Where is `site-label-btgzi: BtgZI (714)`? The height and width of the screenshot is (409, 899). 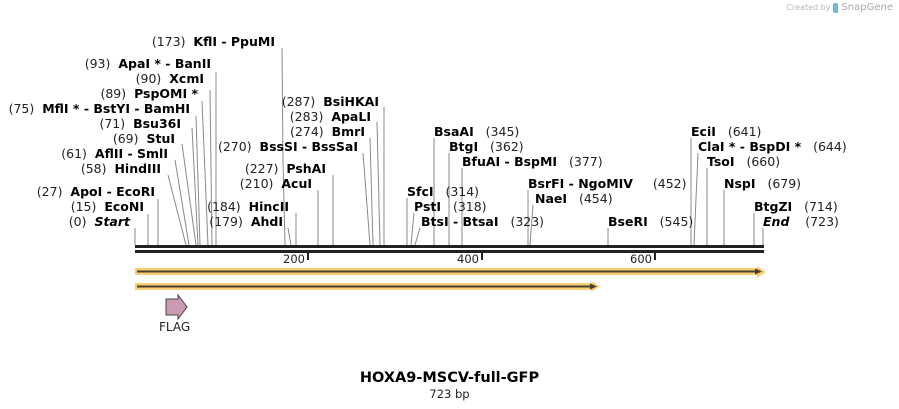 site-label-btgzi: BtgZI (714) is located at coordinates (796, 206).